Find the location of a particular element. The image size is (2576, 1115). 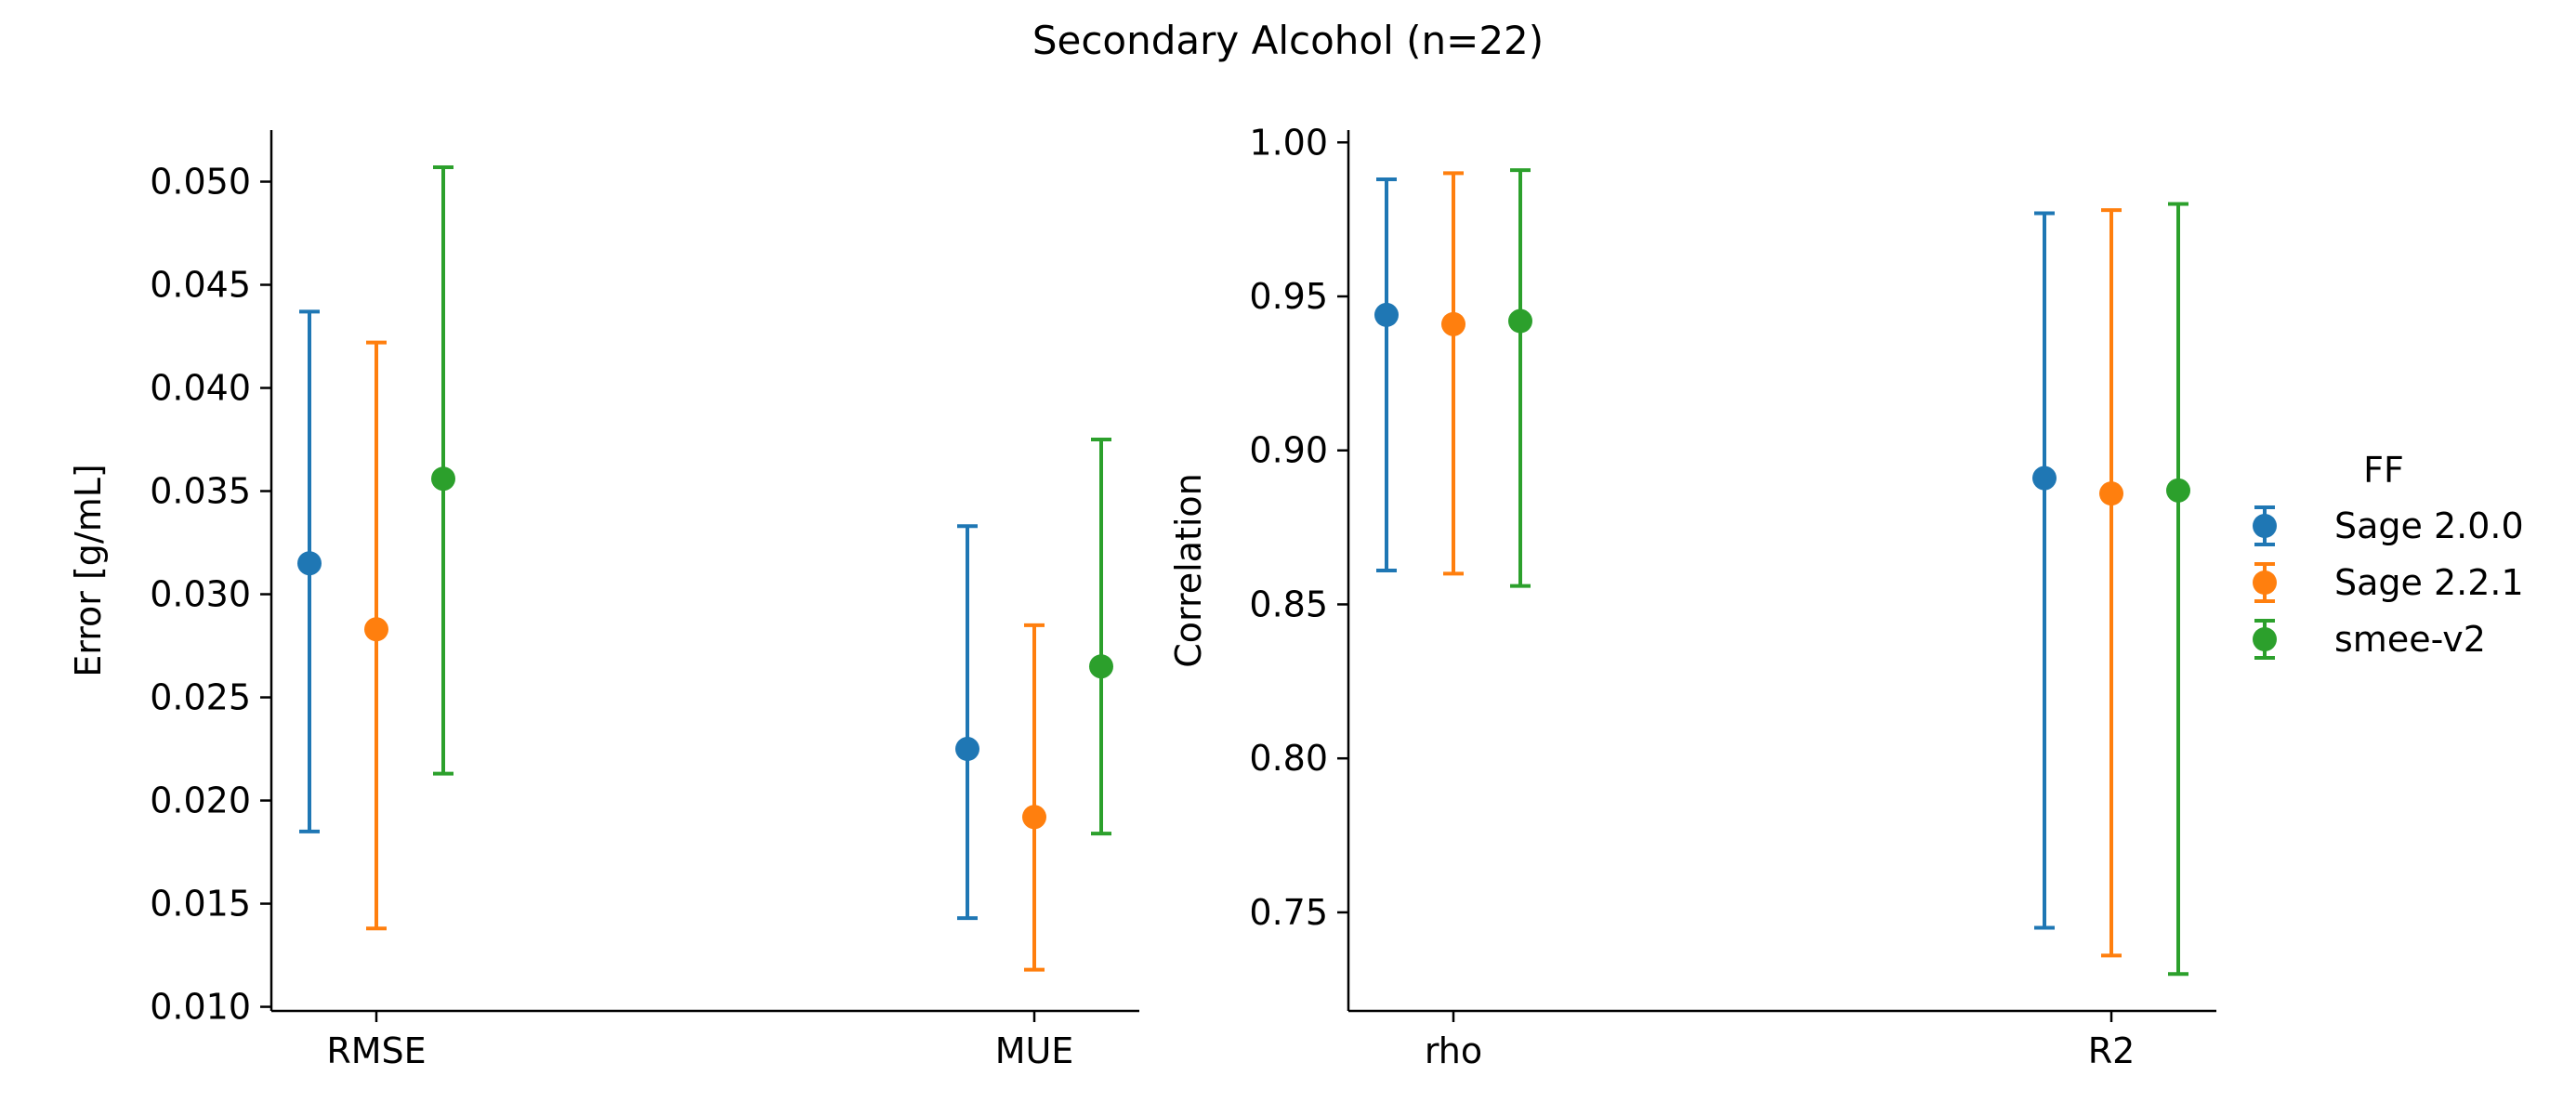

error-y-tick-label: 0.030 is located at coordinates (200, 595).